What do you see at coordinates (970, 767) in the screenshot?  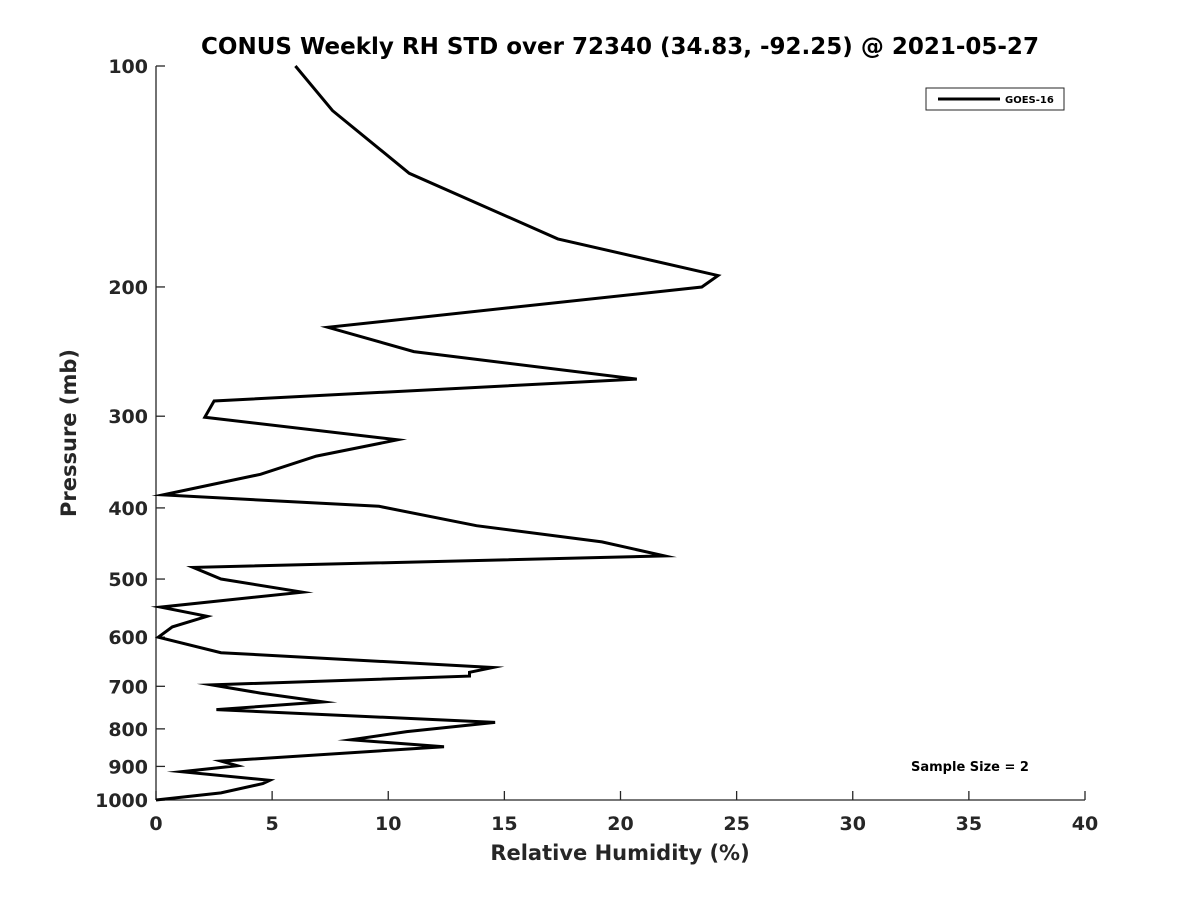 I see `sample-size-annotation: Sample Size = 2` at bounding box center [970, 767].